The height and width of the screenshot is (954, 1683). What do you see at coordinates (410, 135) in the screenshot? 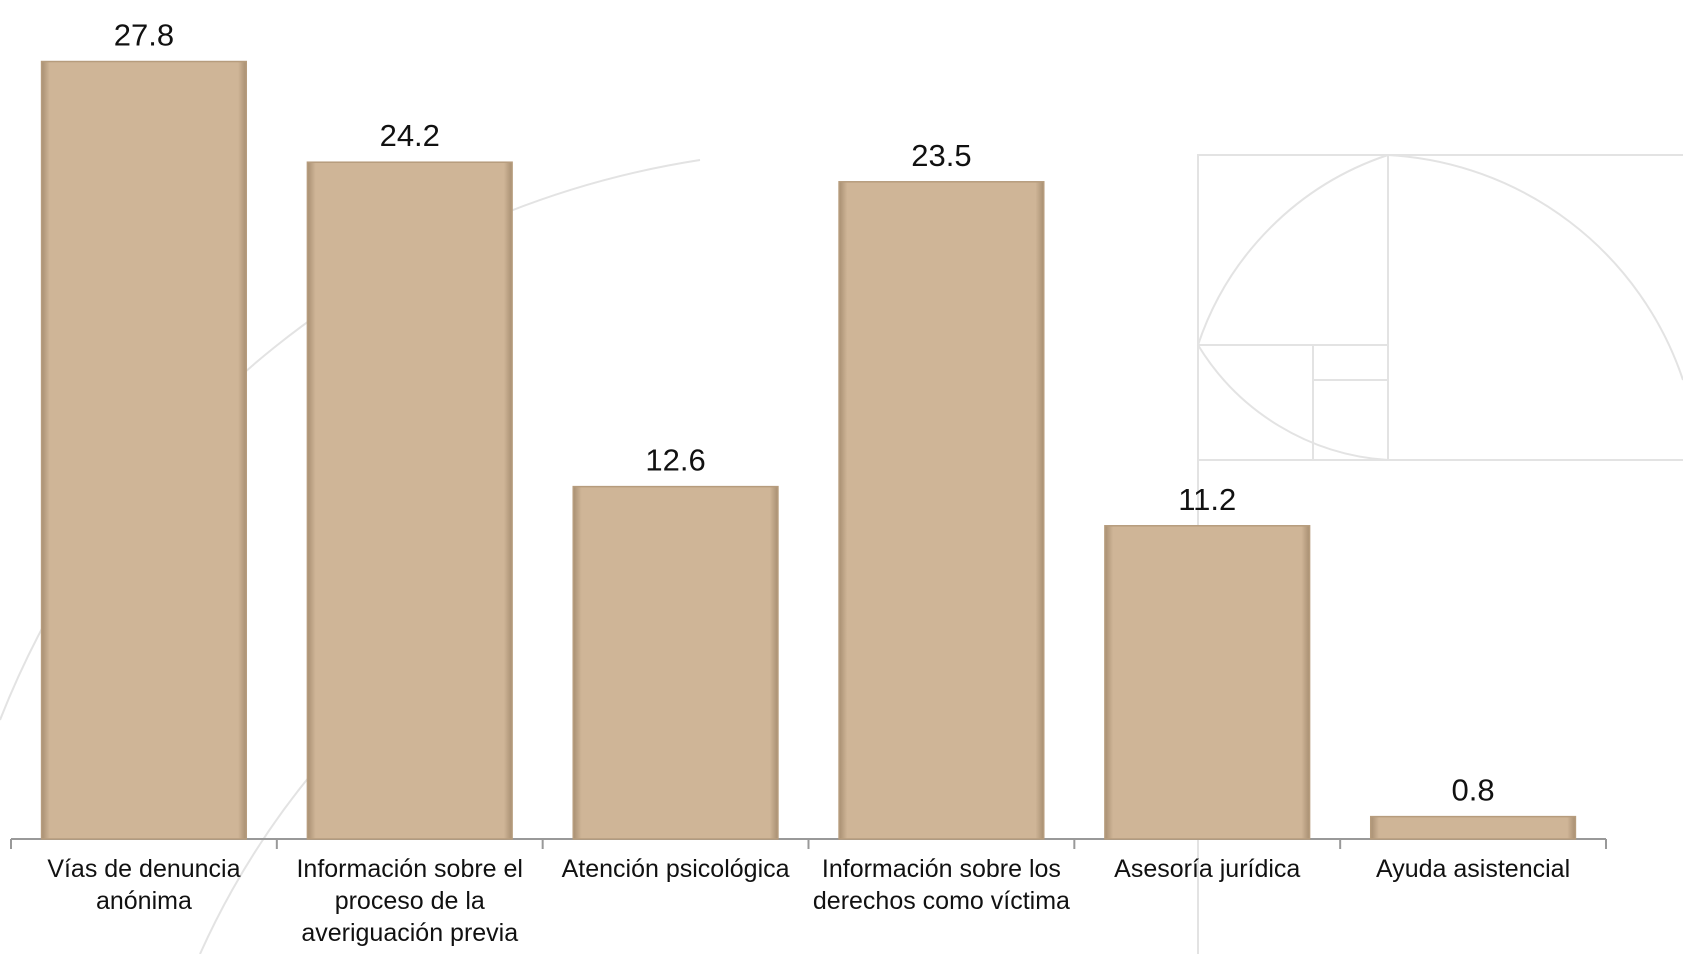
I see `value-label: 24.2` at bounding box center [410, 135].